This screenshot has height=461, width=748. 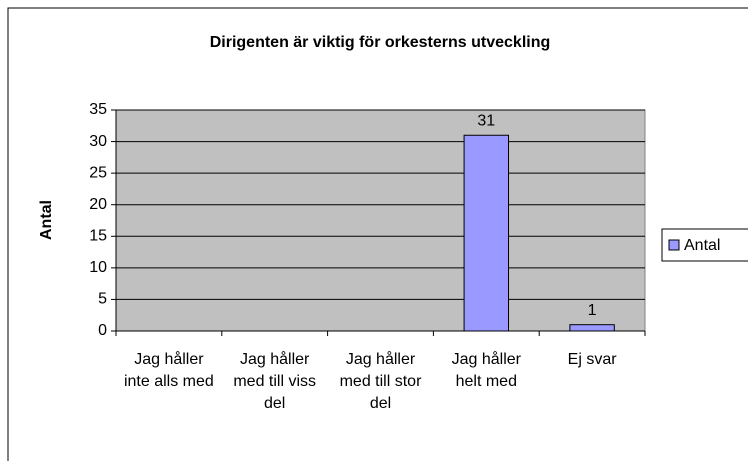 What do you see at coordinates (275, 381) in the screenshot?
I see `x-tick-label: Jag håller med till viss del` at bounding box center [275, 381].